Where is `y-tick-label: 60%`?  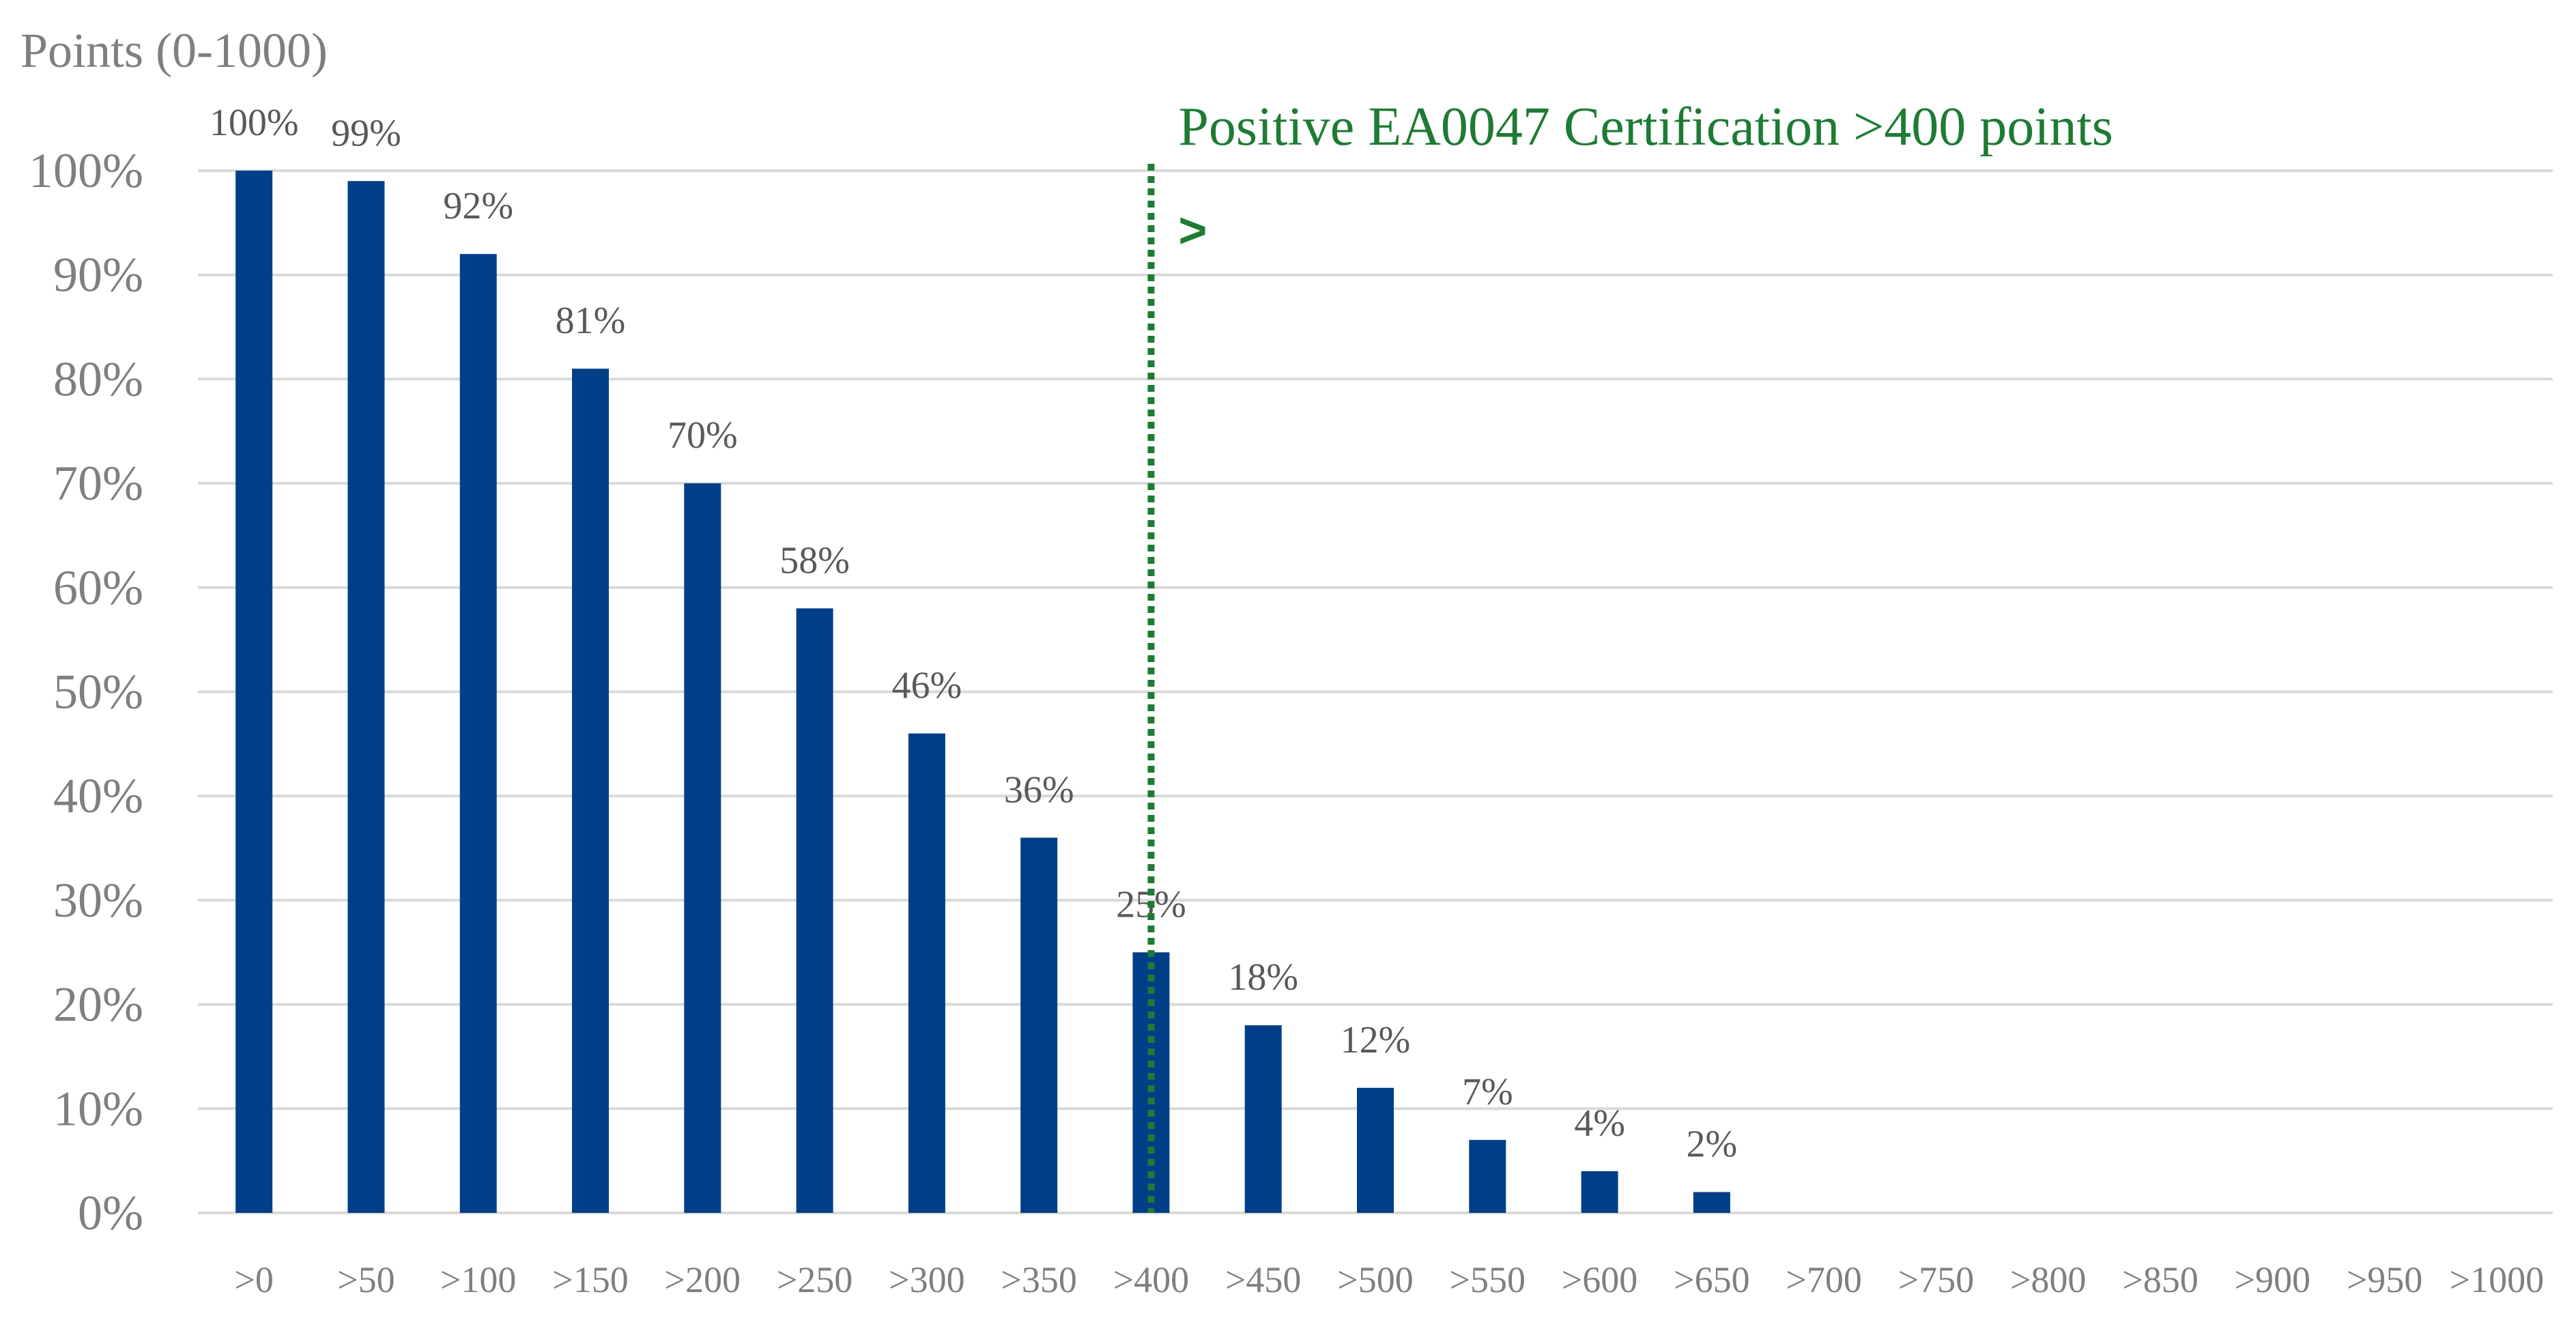
y-tick-label: 60% is located at coordinates (98, 587).